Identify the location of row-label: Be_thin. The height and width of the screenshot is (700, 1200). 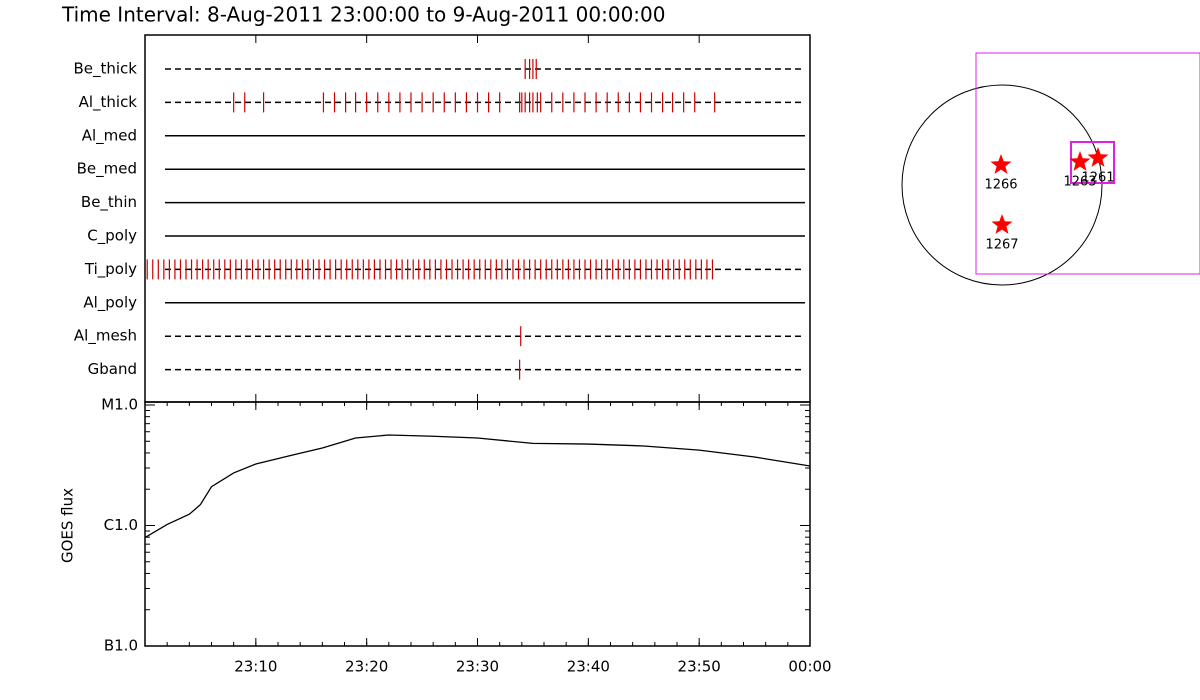
(109, 202).